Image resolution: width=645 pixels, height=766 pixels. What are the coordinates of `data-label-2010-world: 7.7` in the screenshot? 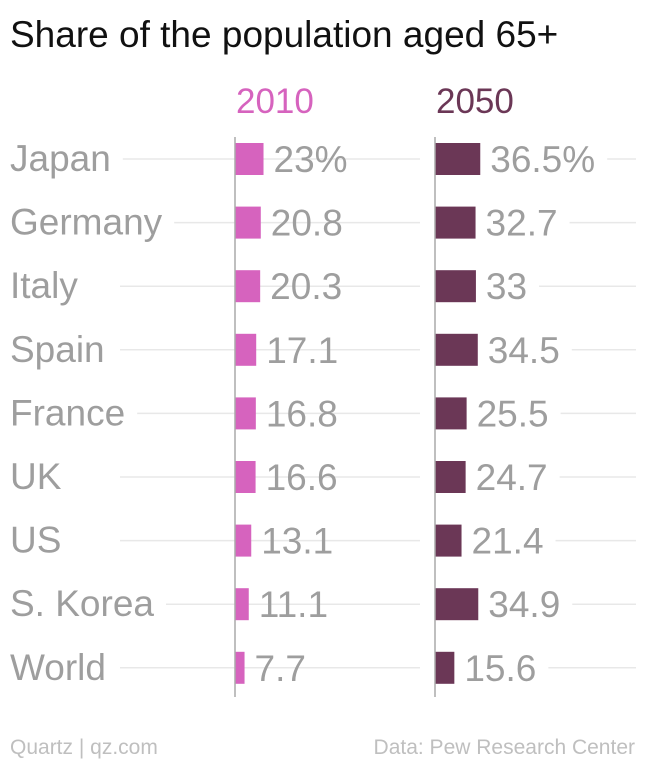 It's located at (280, 668).